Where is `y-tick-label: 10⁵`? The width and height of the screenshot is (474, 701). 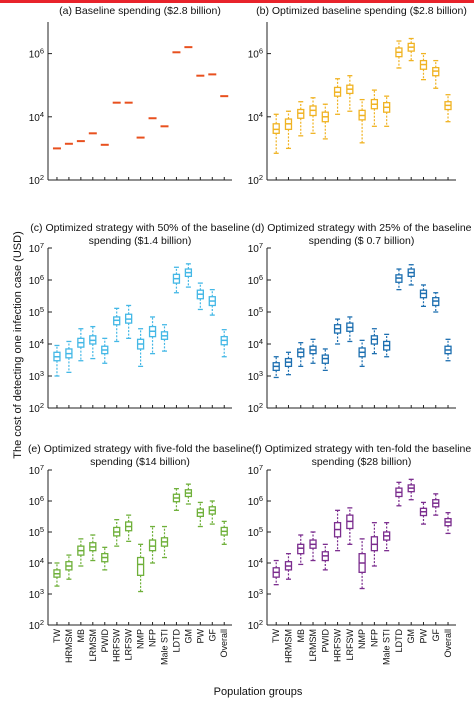
y-tick-label: 10⁵ is located at coordinates (255, 532).